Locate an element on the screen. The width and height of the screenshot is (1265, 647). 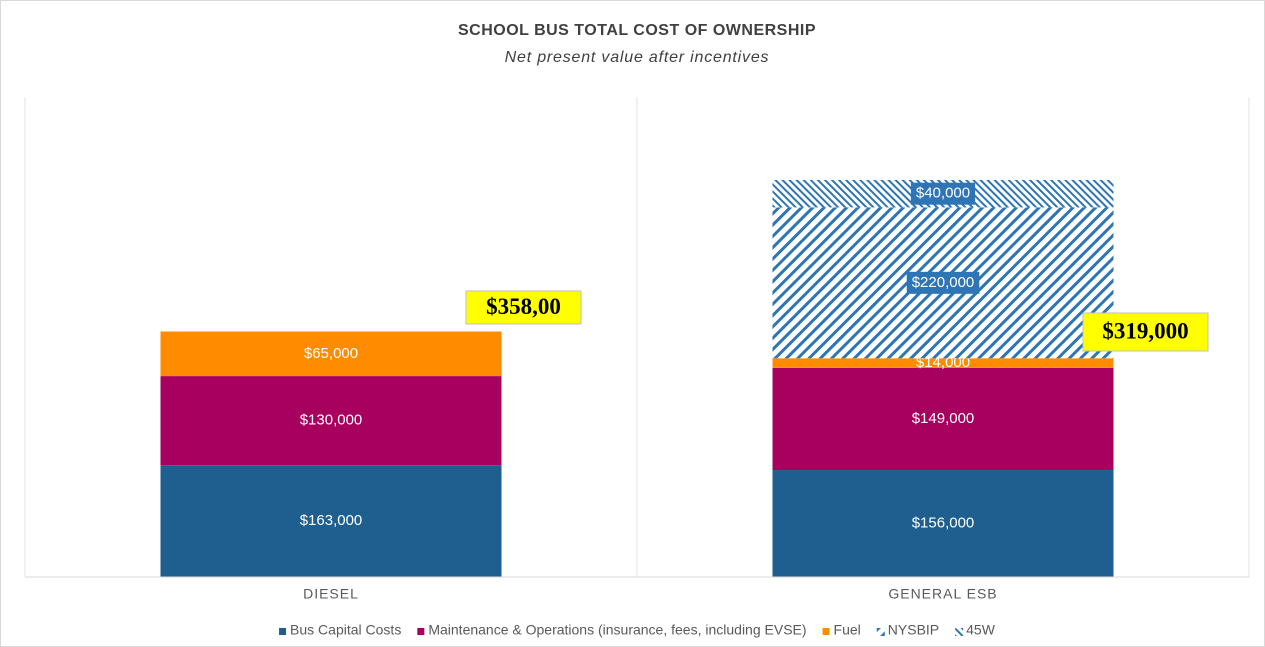
value-label: $149,000 is located at coordinates (943, 418).